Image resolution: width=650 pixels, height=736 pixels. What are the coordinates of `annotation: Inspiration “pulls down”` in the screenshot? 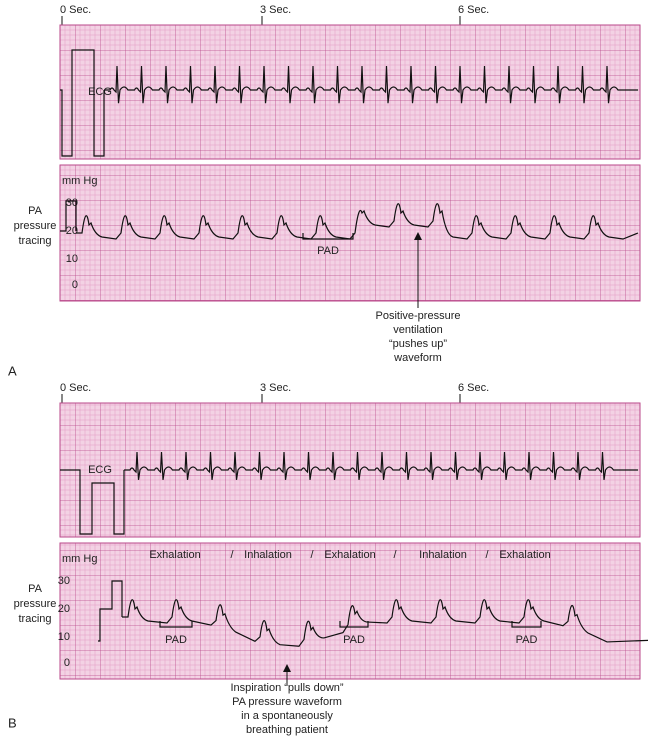 It's located at (286, 688).